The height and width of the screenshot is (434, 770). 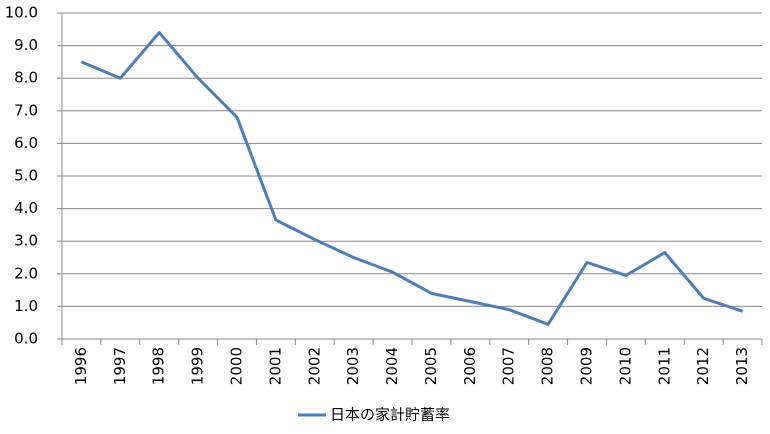 What do you see at coordinates (26, 176) in the screenshot?
I see `y-tick-label: 5.0` at bounding box center [26, 176].